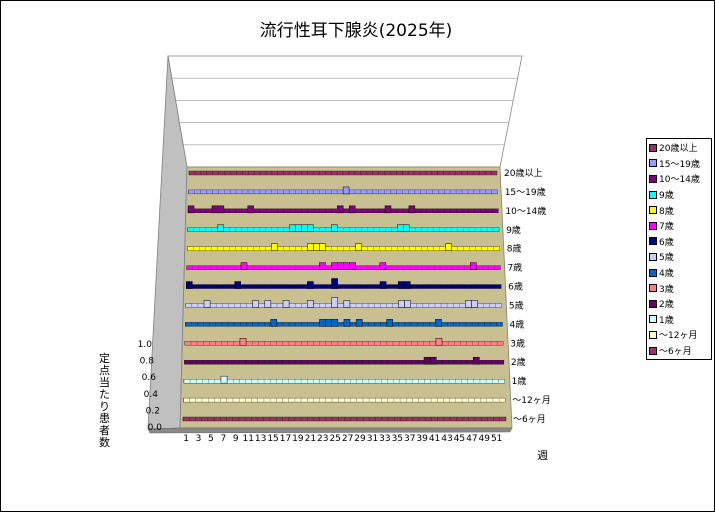 The image size is (715, 512). I want to click on x-tick-label: 19, so click(298, 439).